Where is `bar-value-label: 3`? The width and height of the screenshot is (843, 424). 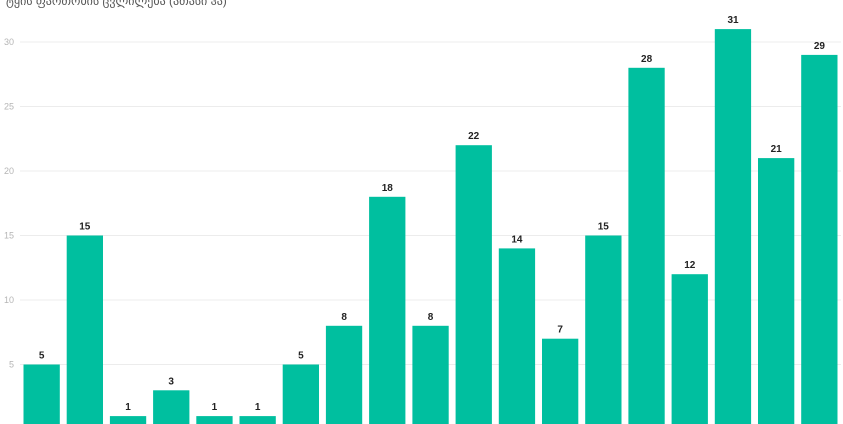
bar-value-label: 3 is located at coordinates (171, 381).